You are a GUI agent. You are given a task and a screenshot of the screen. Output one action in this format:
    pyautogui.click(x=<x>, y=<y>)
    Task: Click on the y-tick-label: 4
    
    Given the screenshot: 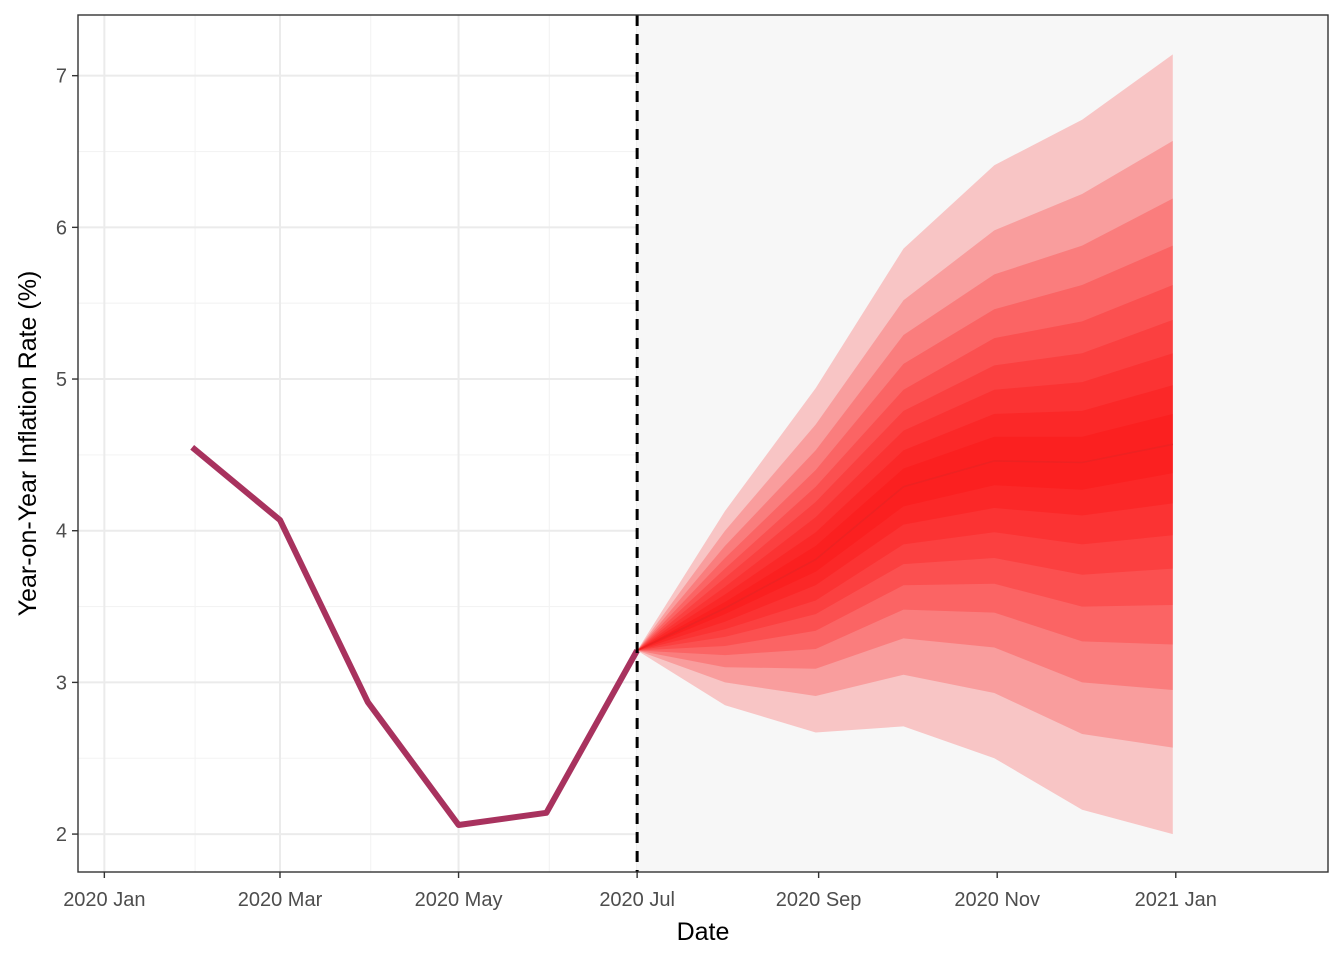 What is the action you would take?
    pyautogui.click(x=61, y=532)
    